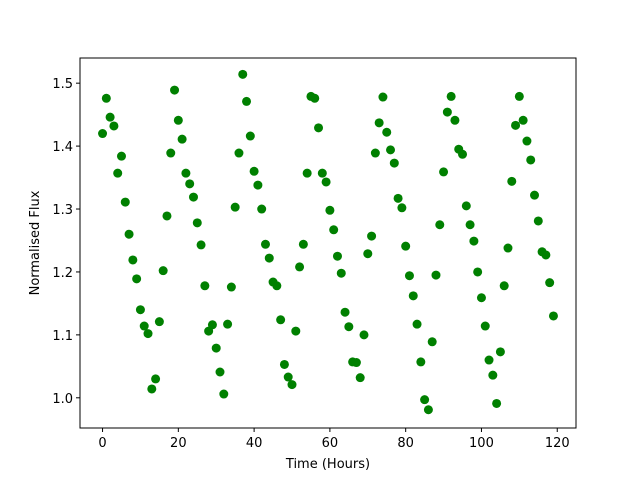 Image resolution: width=640 pixels, height=480 pixels. What do you see at coordinates (557, 443) in the screenshot?
I see `x-tick-label: 120` at bounding box center [557, 443].